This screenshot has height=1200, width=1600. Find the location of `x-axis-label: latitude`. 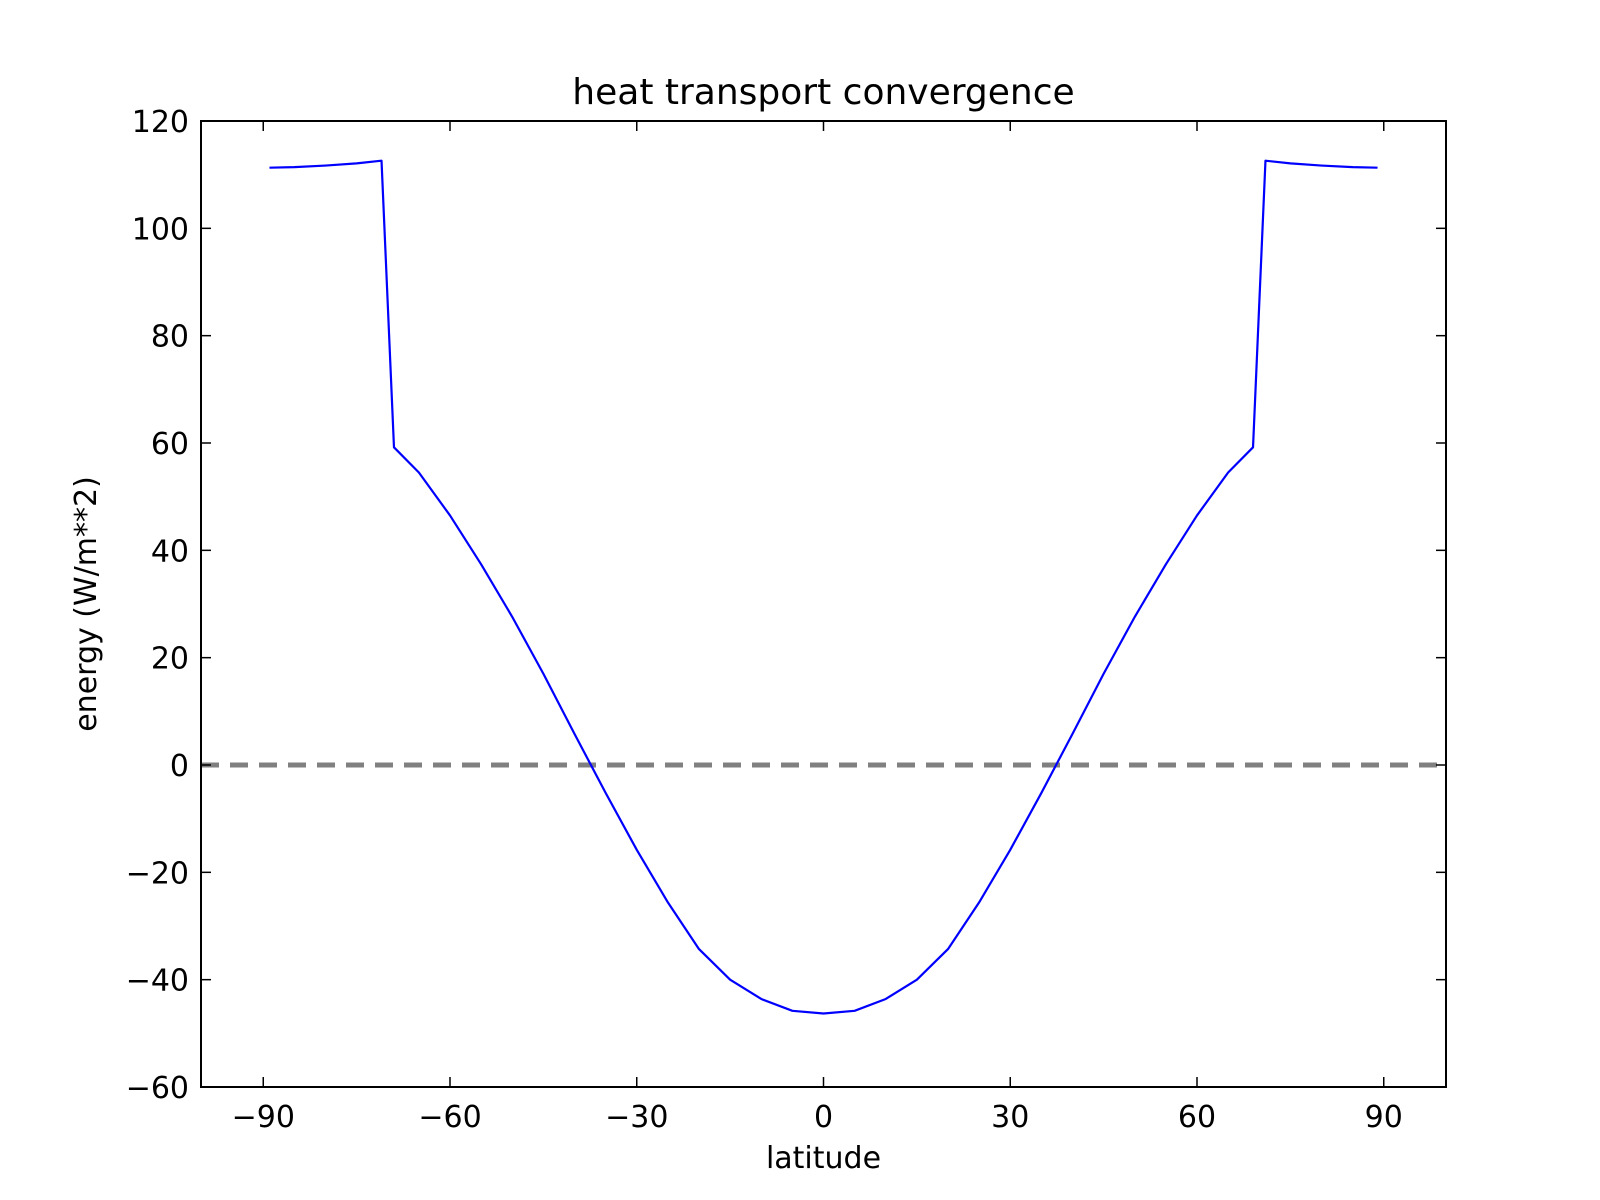

x-axis-label: latitude is located at coordinates (823, 1158).